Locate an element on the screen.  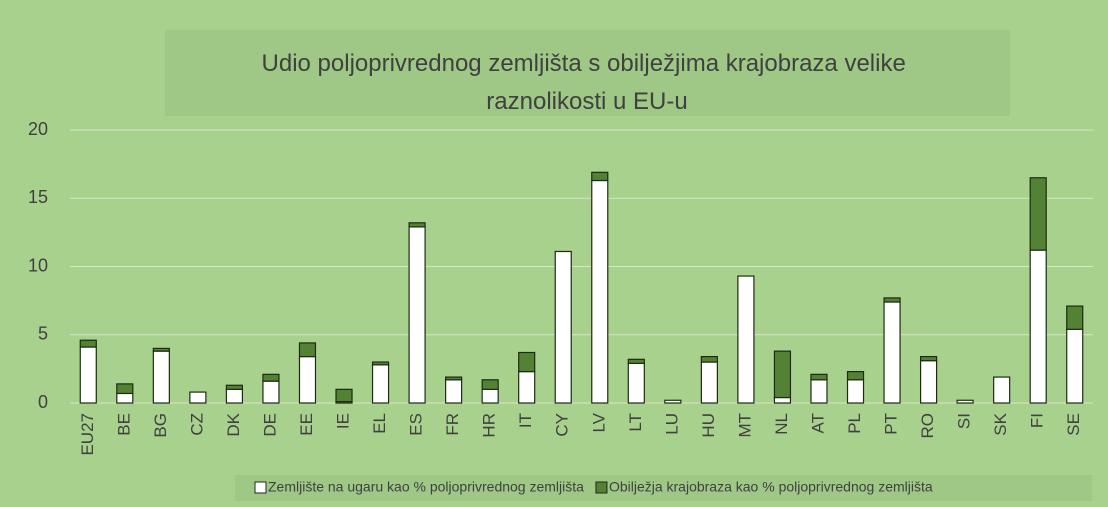
x-tick-label: MT is located at coordinates (744, 425).